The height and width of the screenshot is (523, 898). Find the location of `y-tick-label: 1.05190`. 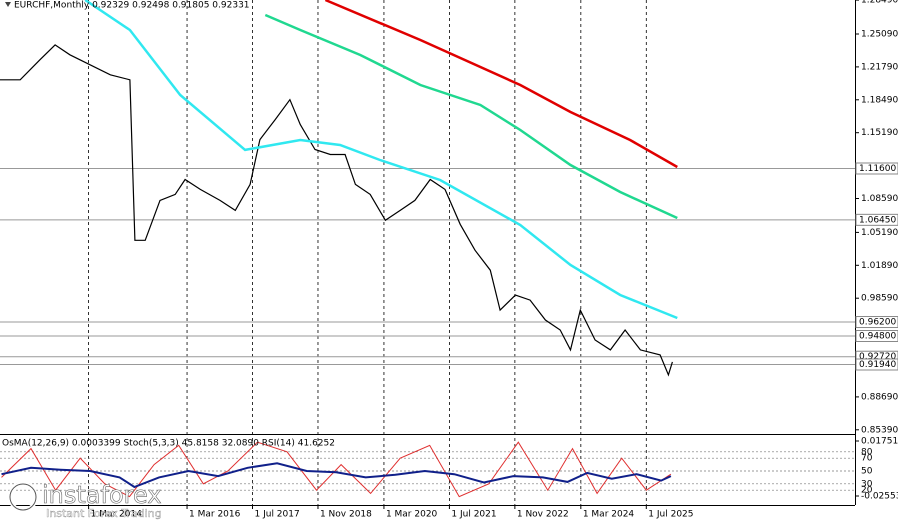

y-tick-label: 1.05190 is located at coordinates (879, 233).